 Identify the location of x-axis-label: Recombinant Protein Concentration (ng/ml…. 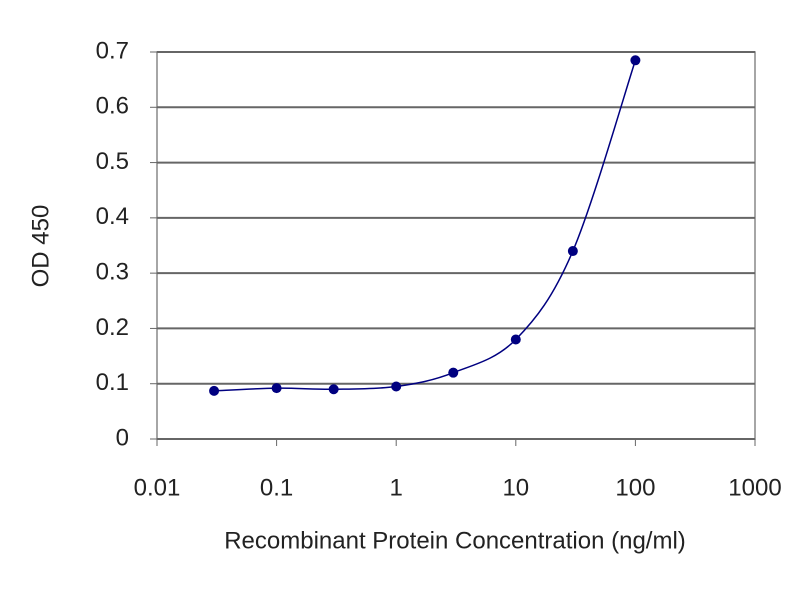
(455, 540).